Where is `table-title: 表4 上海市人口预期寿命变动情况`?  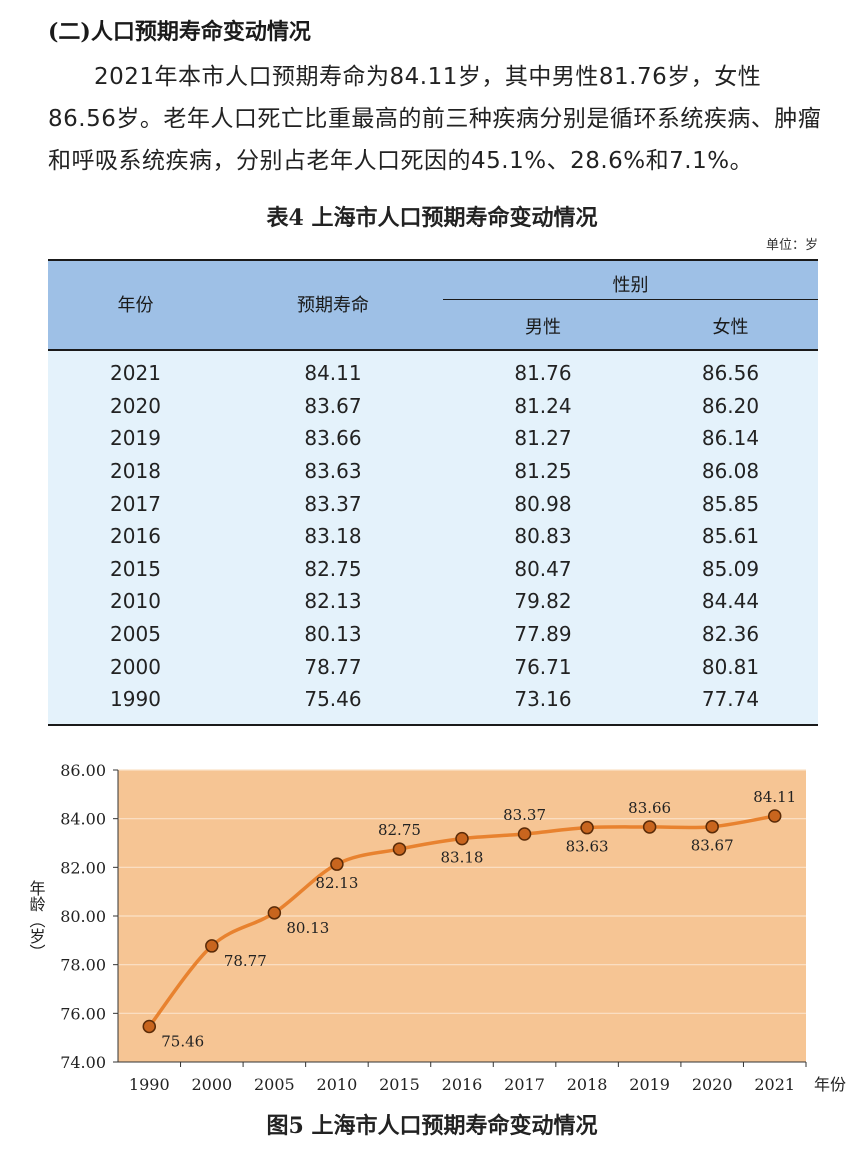
table-title: 表4 上海市人口预期寿命变动情况 is located at coordinates (432, 218).